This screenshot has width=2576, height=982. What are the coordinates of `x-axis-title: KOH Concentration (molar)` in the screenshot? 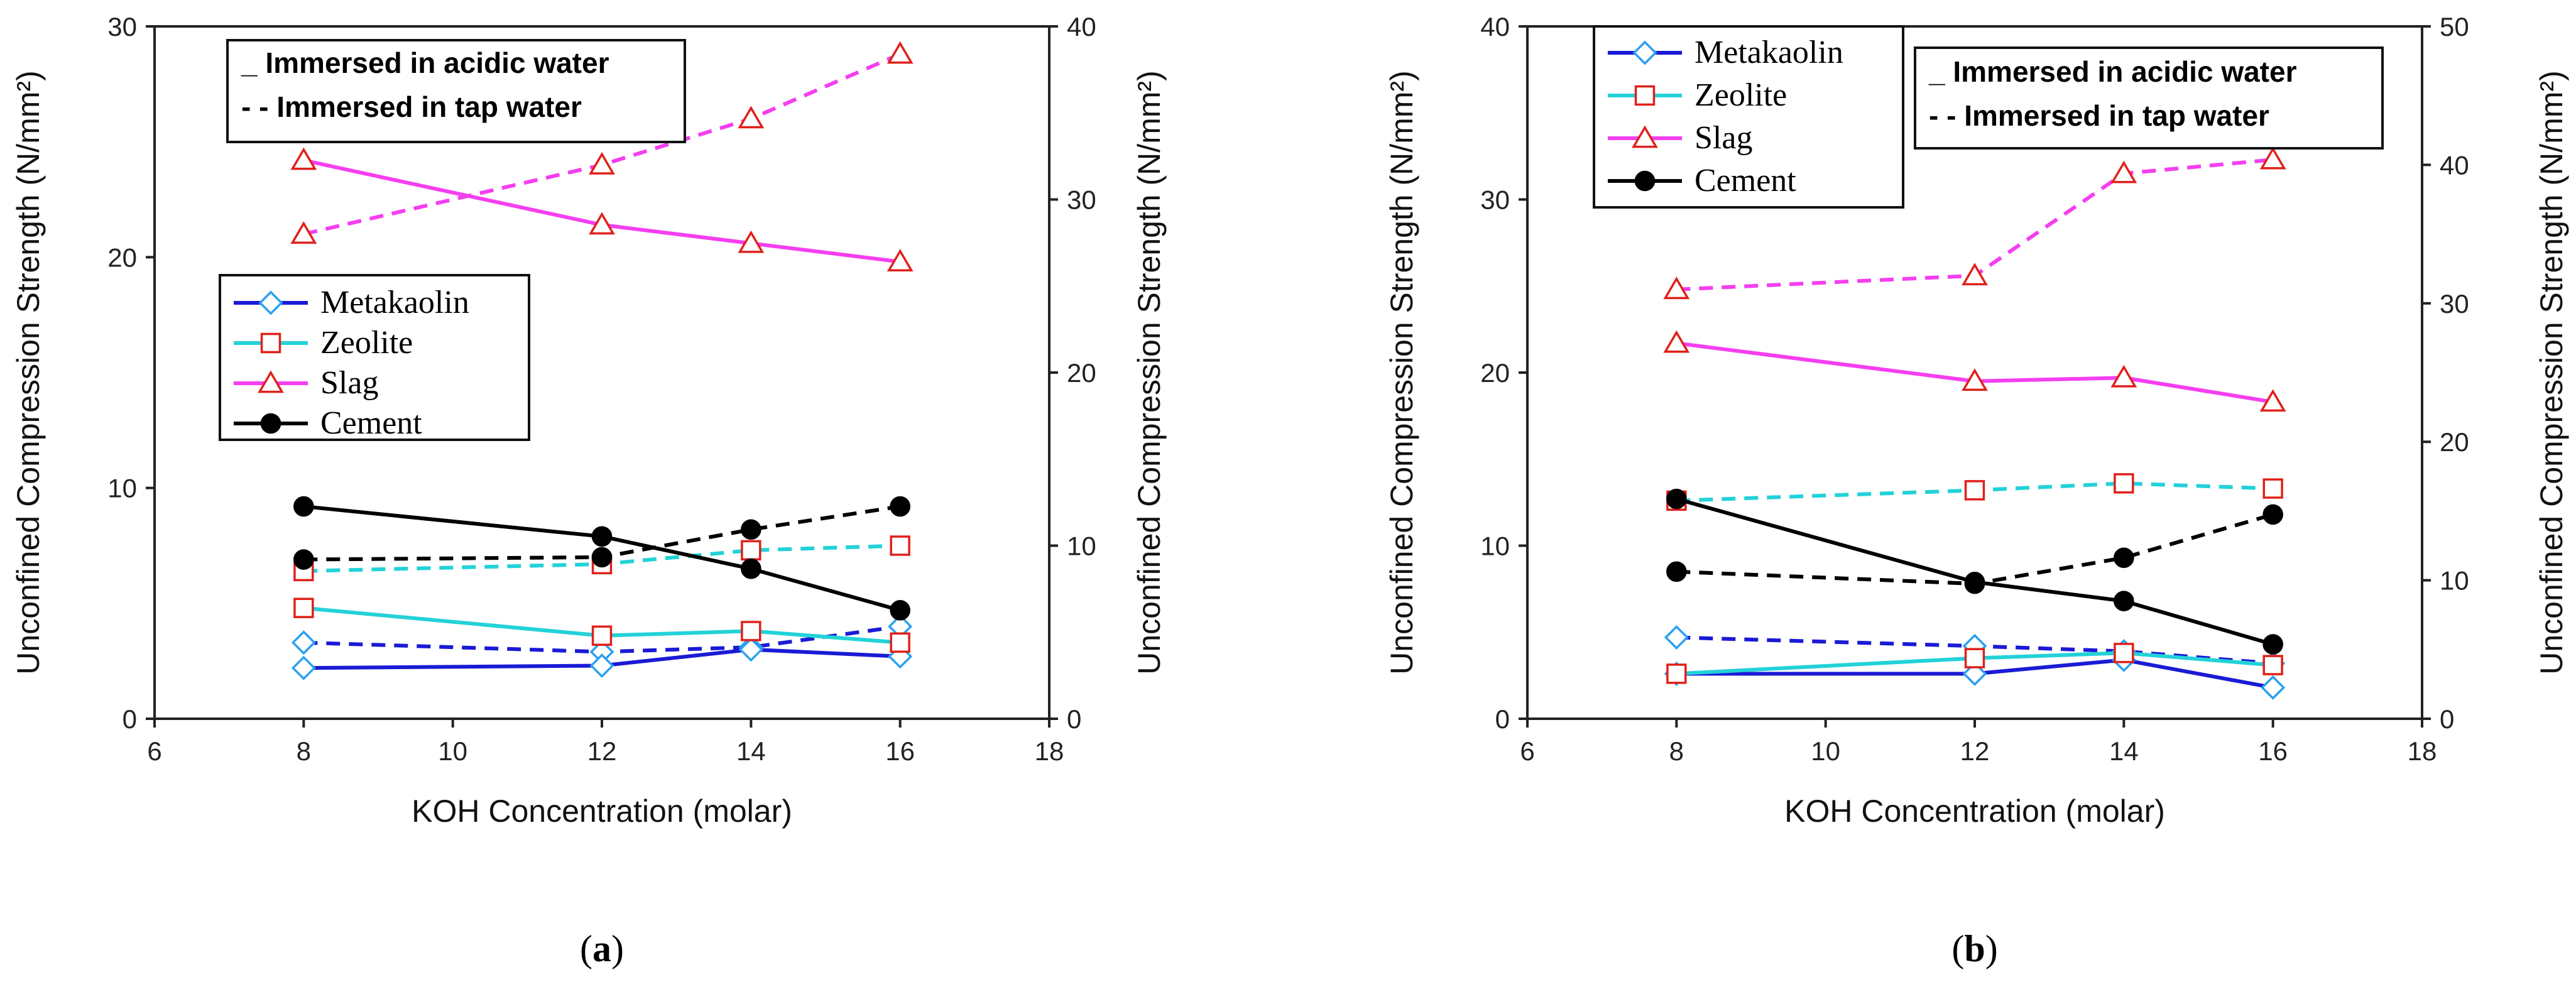 It's located at (1974, 811).